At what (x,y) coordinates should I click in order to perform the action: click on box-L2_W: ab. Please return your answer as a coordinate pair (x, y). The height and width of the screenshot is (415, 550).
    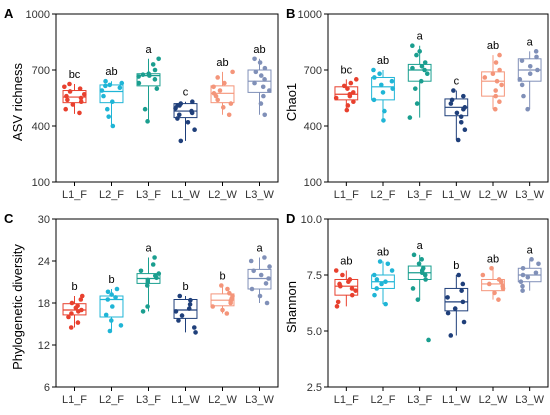
    Looking at the image, I should click on (493, 76).